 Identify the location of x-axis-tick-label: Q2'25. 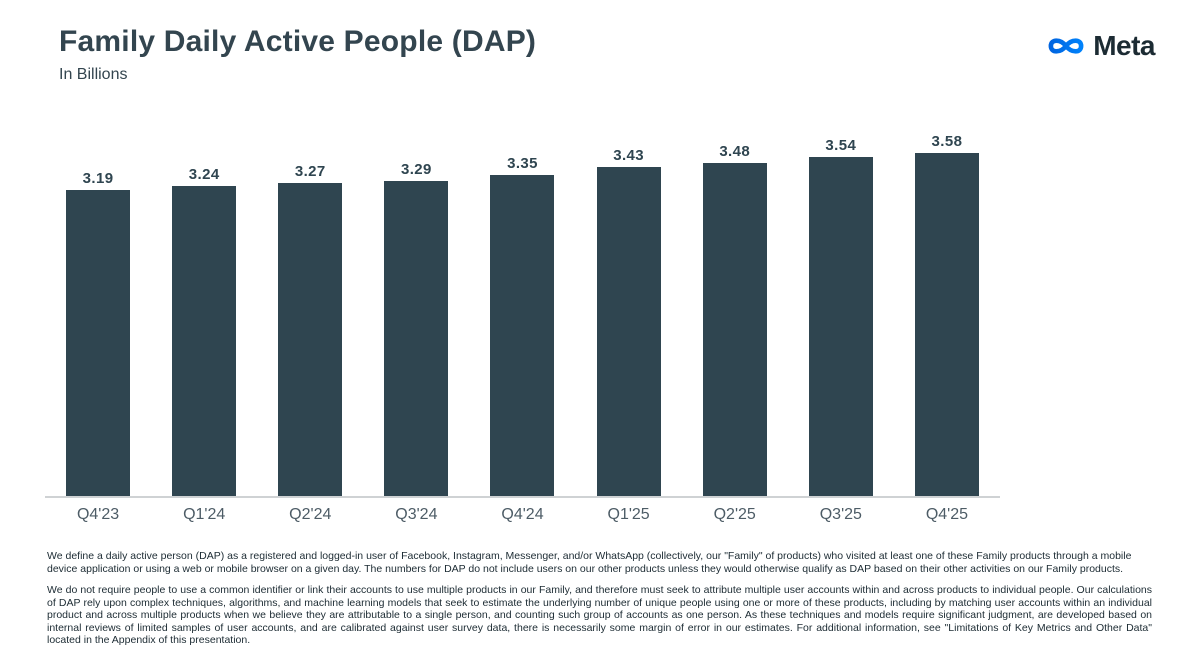
(734, 514).